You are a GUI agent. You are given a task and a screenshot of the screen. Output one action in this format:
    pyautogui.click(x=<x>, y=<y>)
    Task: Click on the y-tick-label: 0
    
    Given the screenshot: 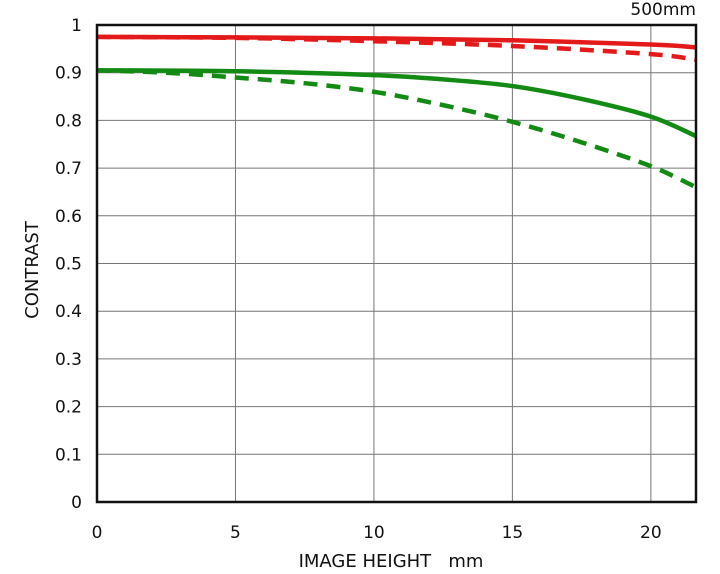 What is the action you would take?
    pyautogui.click(x=76, y=503)
    